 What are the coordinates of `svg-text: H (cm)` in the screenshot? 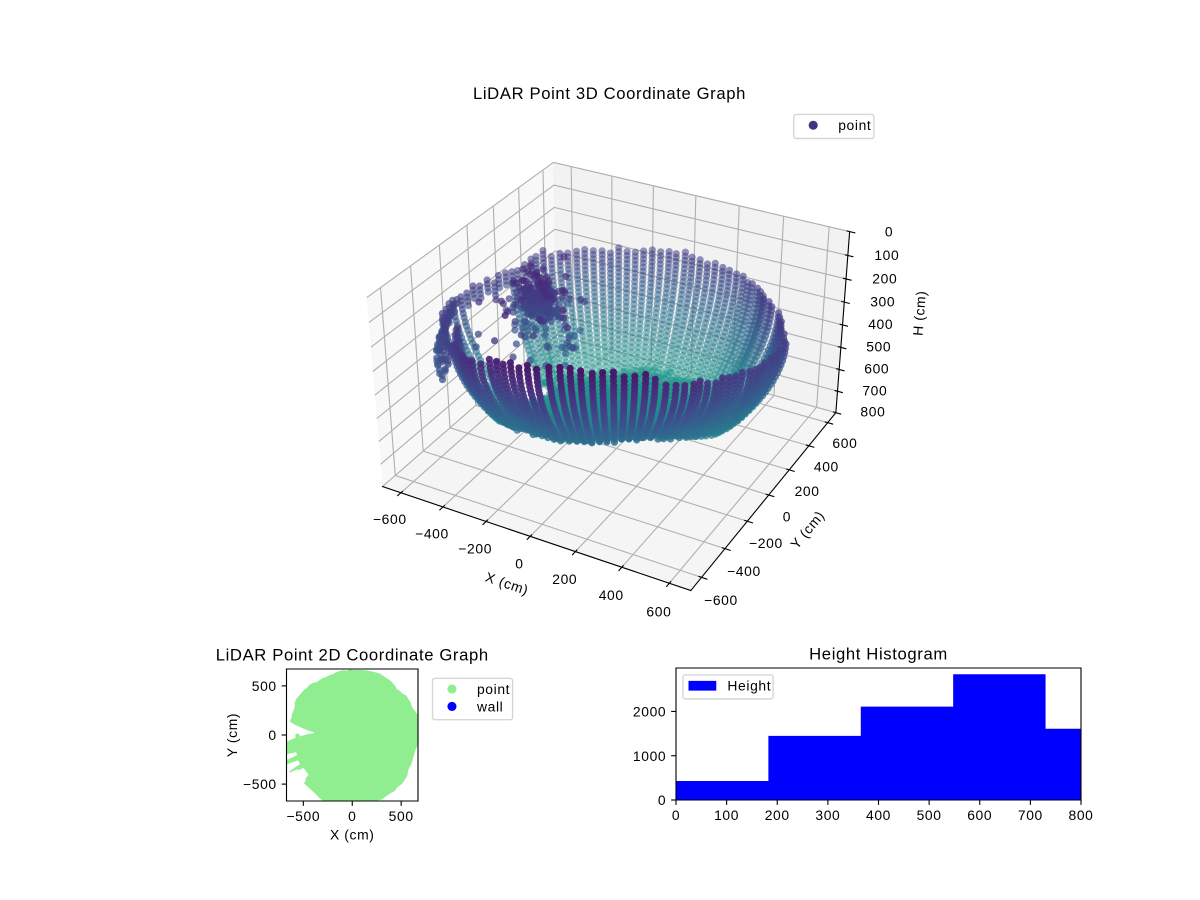 It's located at (919, 313).